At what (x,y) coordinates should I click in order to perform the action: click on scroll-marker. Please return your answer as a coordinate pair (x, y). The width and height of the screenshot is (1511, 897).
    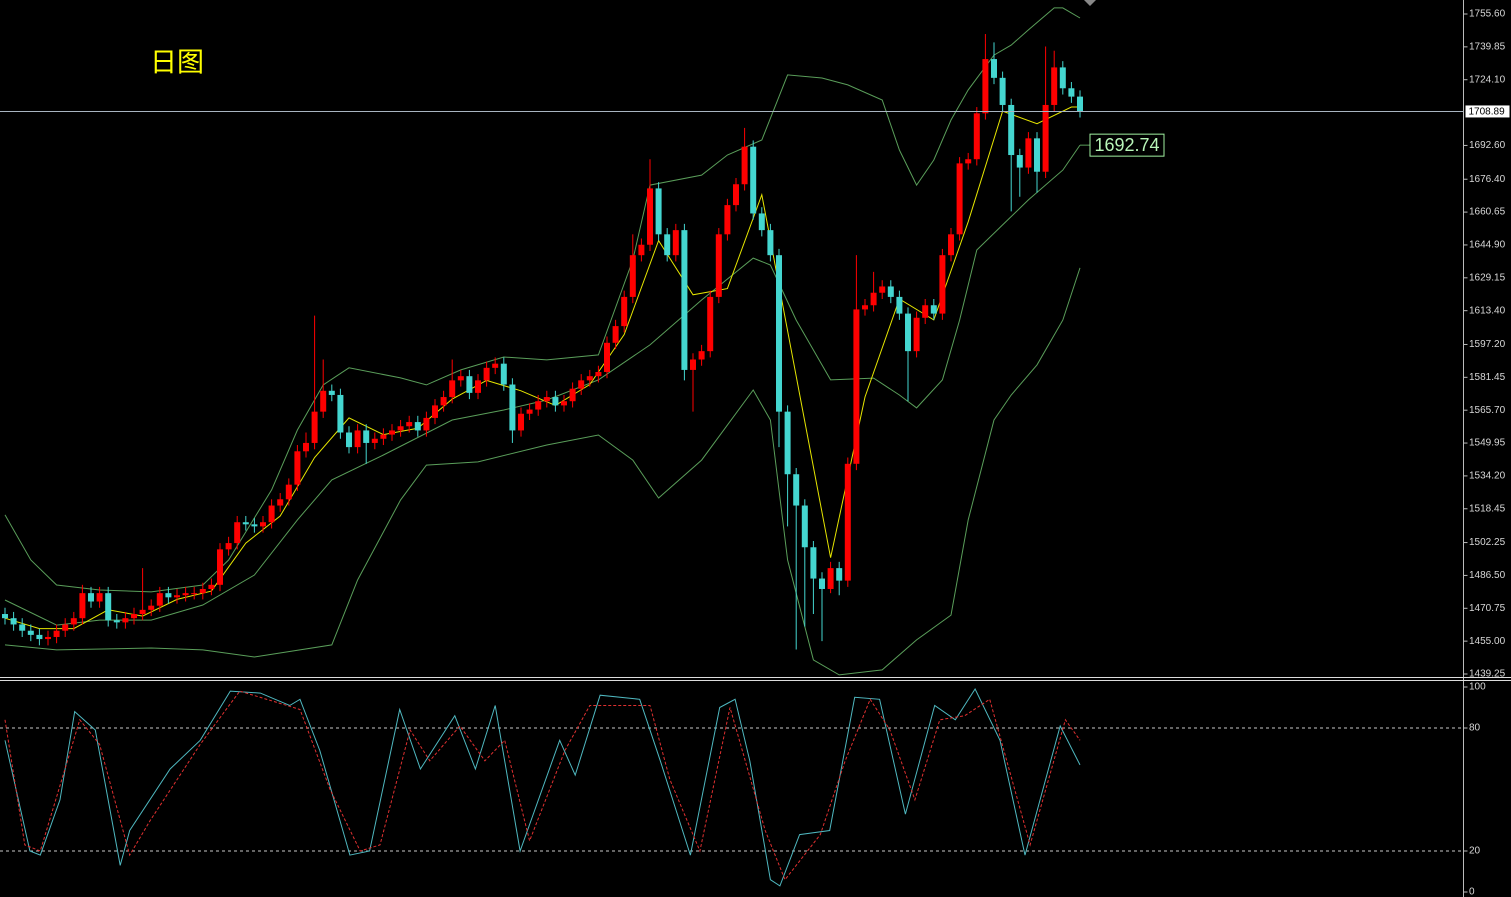
    Looking at the image, I should click on (1090, 3).